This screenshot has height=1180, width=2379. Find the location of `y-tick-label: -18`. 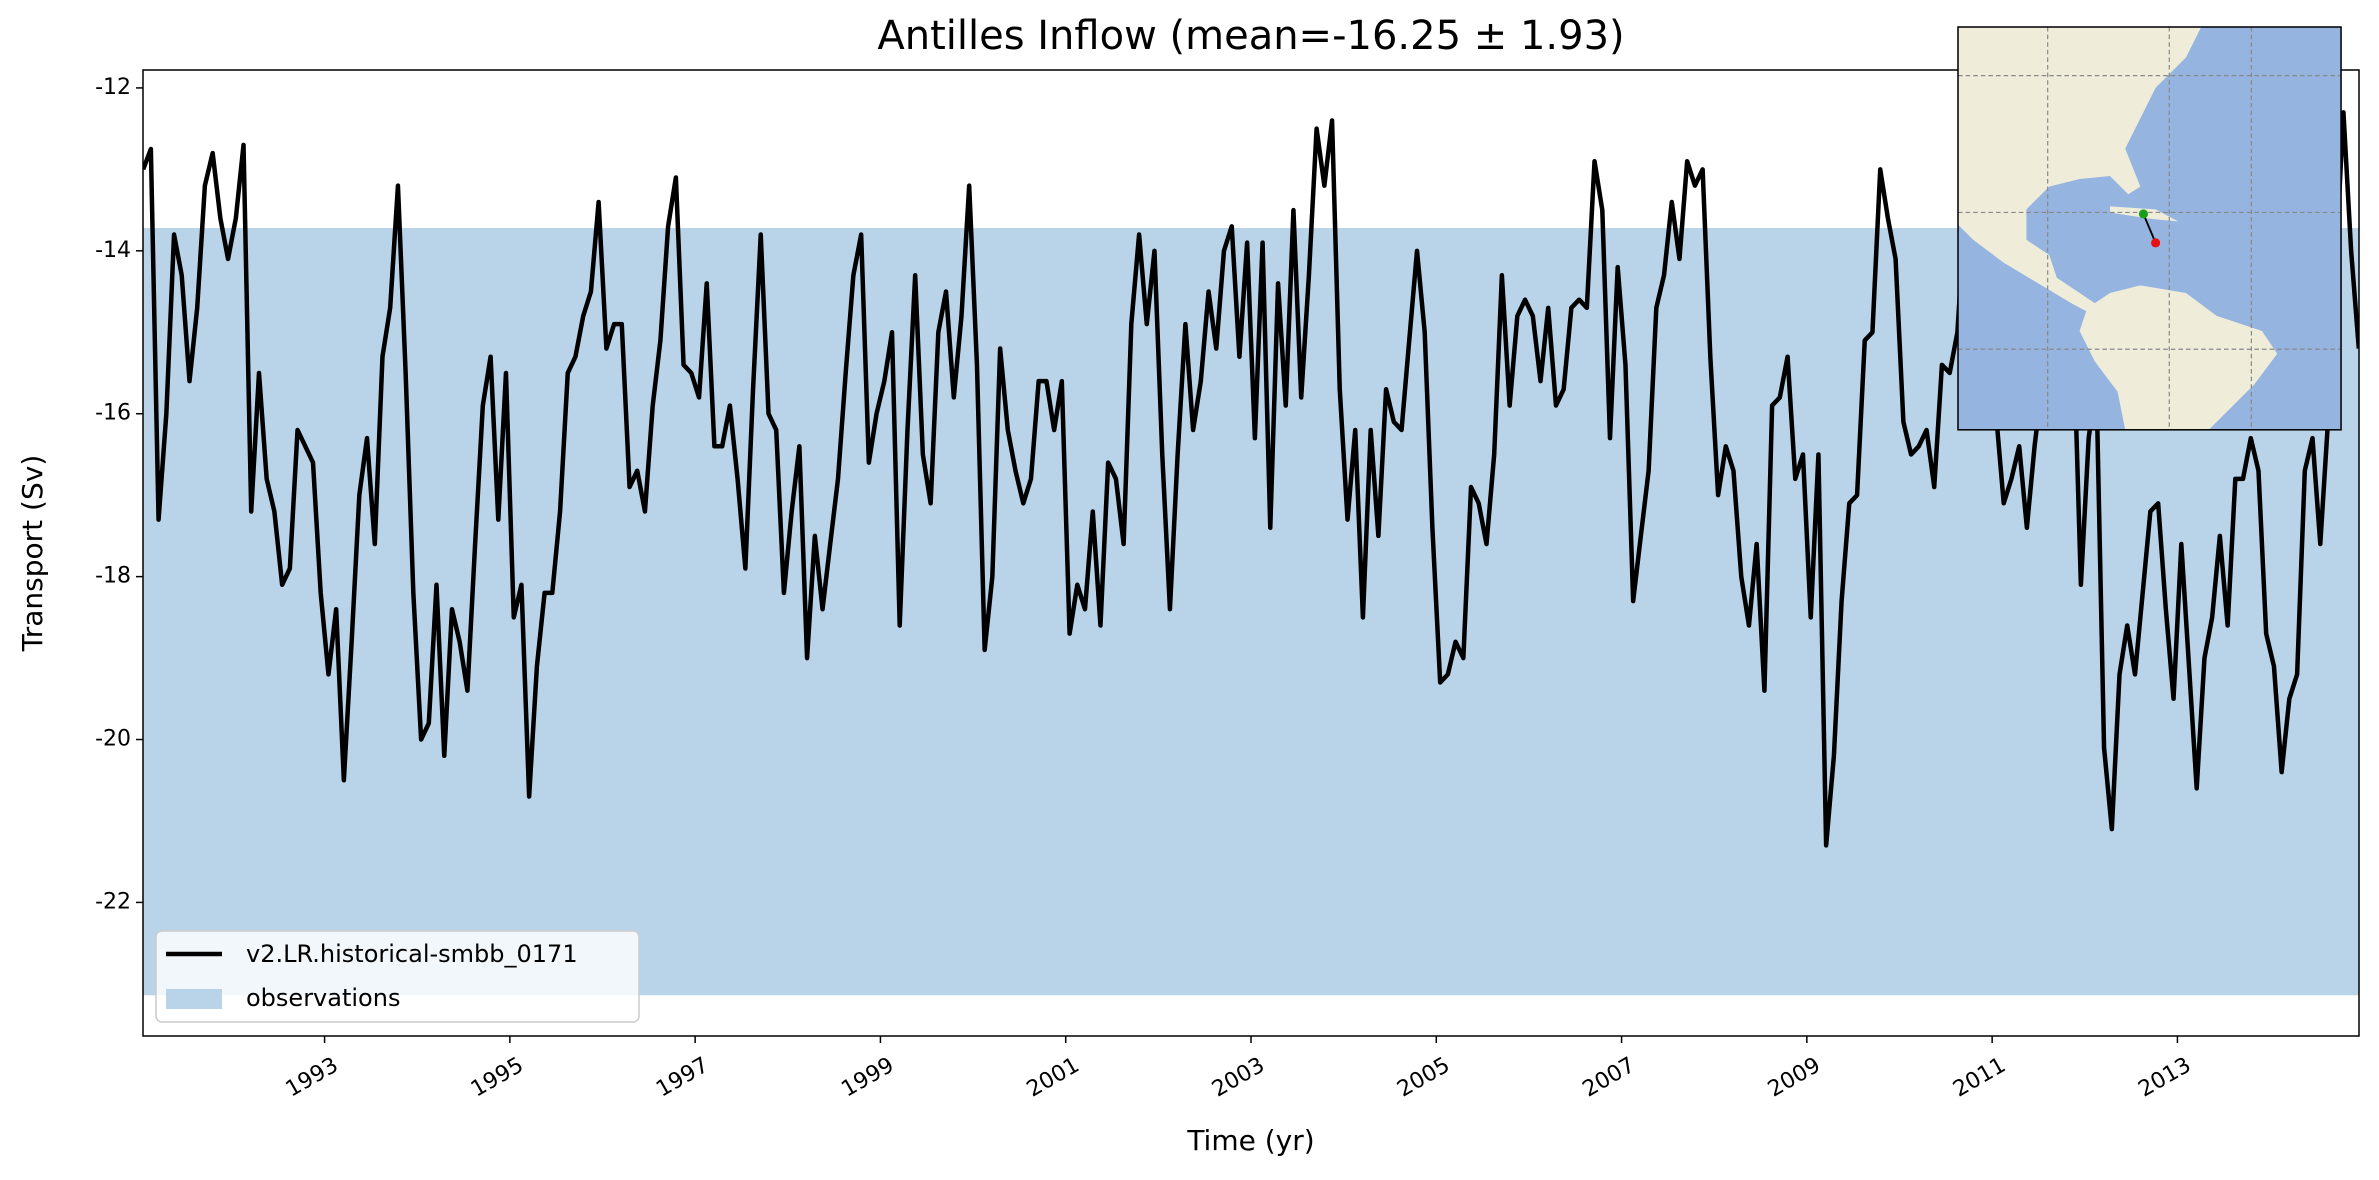

y-tick-label: -18 is located at coordinates (113, 576).